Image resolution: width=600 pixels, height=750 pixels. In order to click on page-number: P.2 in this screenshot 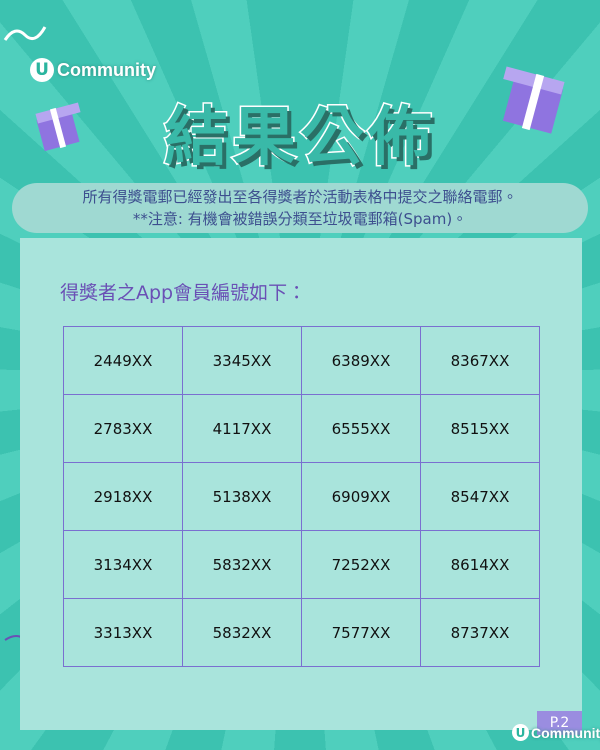, I will do `click(559, 723)`.